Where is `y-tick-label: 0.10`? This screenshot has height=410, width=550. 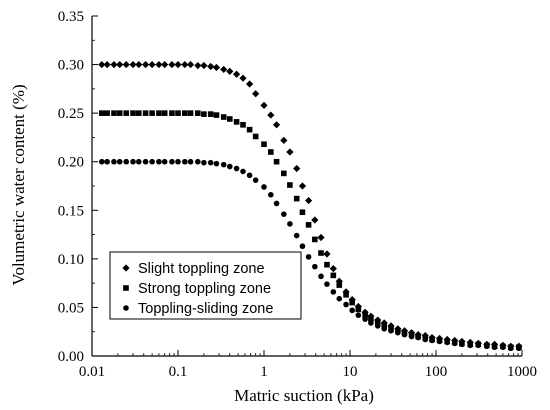 y-tick-label: 0.10 is located at coordinates (71, 260).